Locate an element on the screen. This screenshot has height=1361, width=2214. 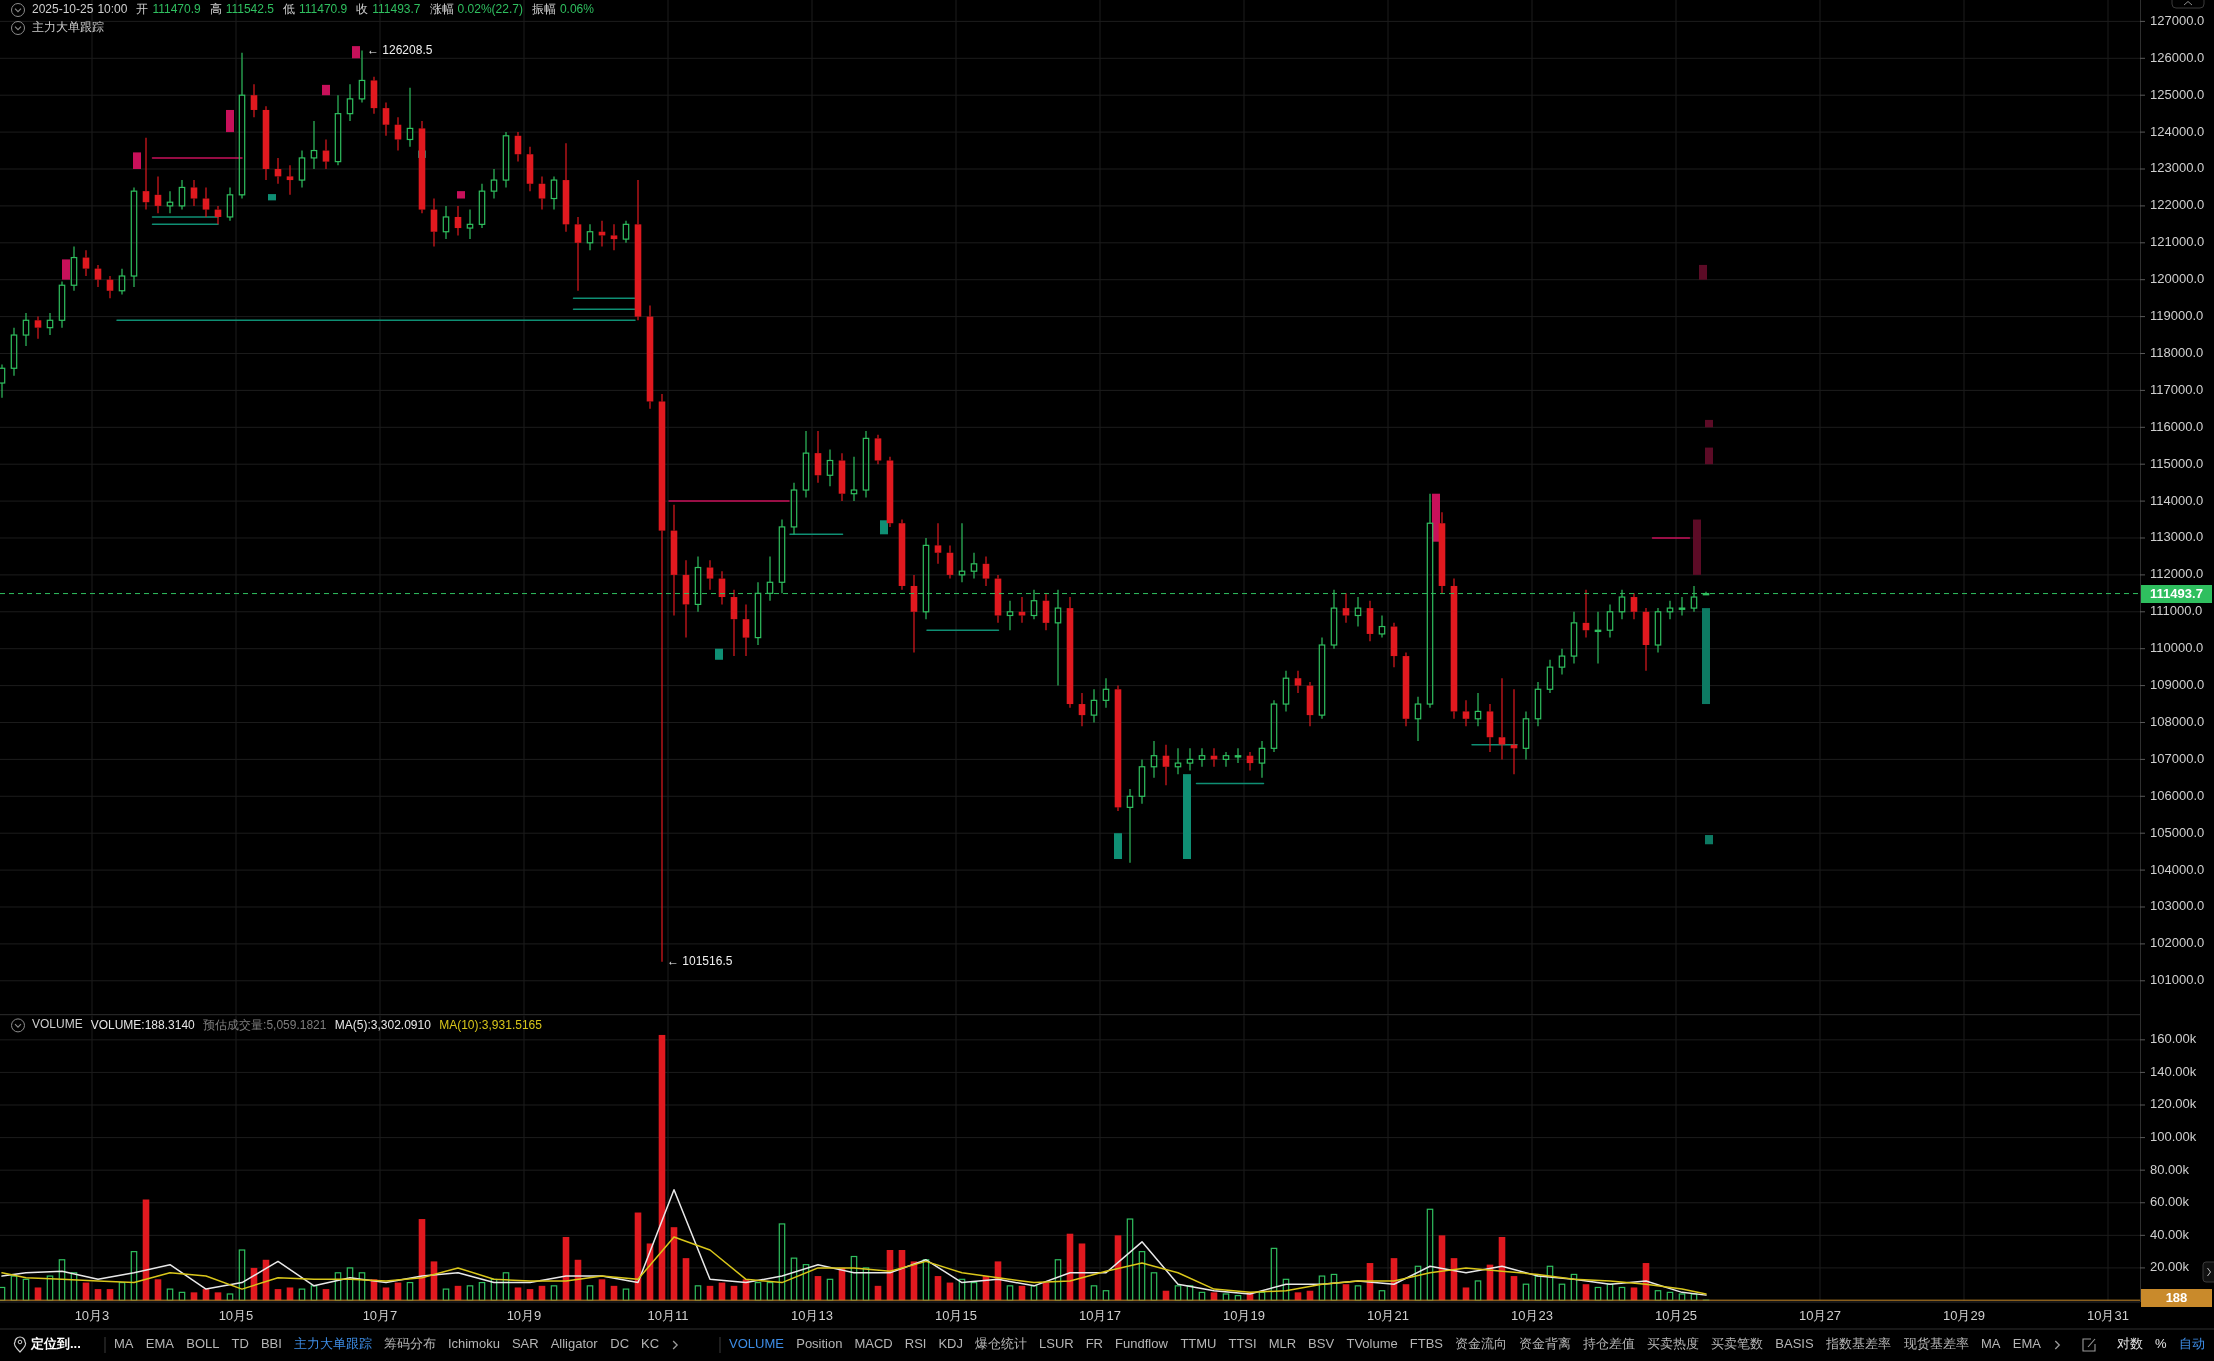
x-tick-label: 10月13 is located at coordinates (812, 1315).